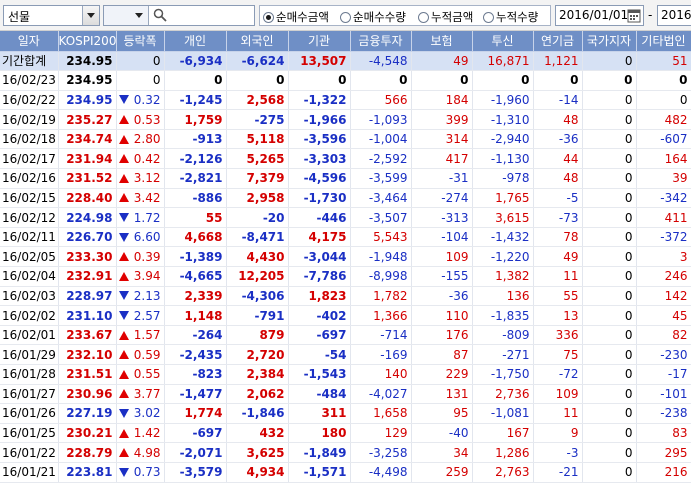  What do you see at coordinates (442, 41) in the screenshot?
I see `col-header-insurance: 보험` at bounding box center [442, 41].